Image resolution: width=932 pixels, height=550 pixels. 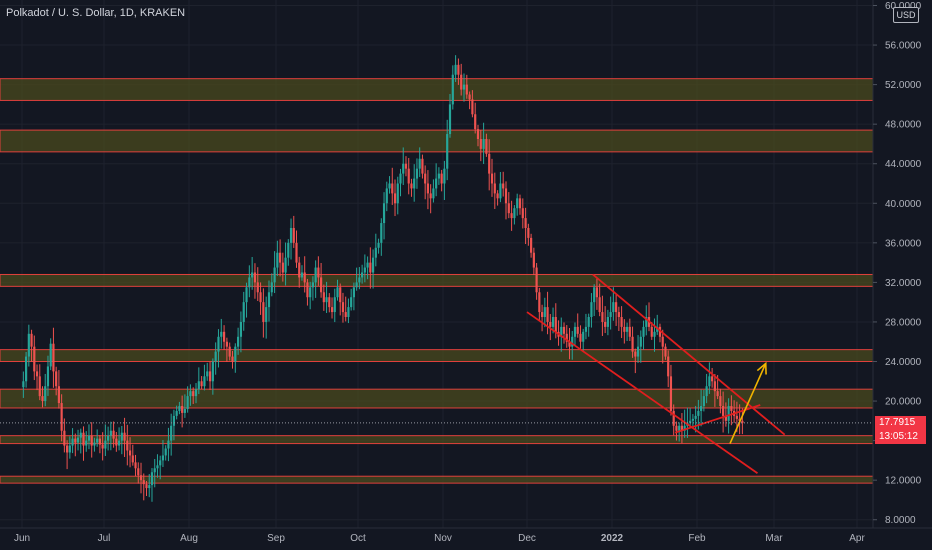 I want to click on time-tick-label: Dec, so click(x=527, y=538).